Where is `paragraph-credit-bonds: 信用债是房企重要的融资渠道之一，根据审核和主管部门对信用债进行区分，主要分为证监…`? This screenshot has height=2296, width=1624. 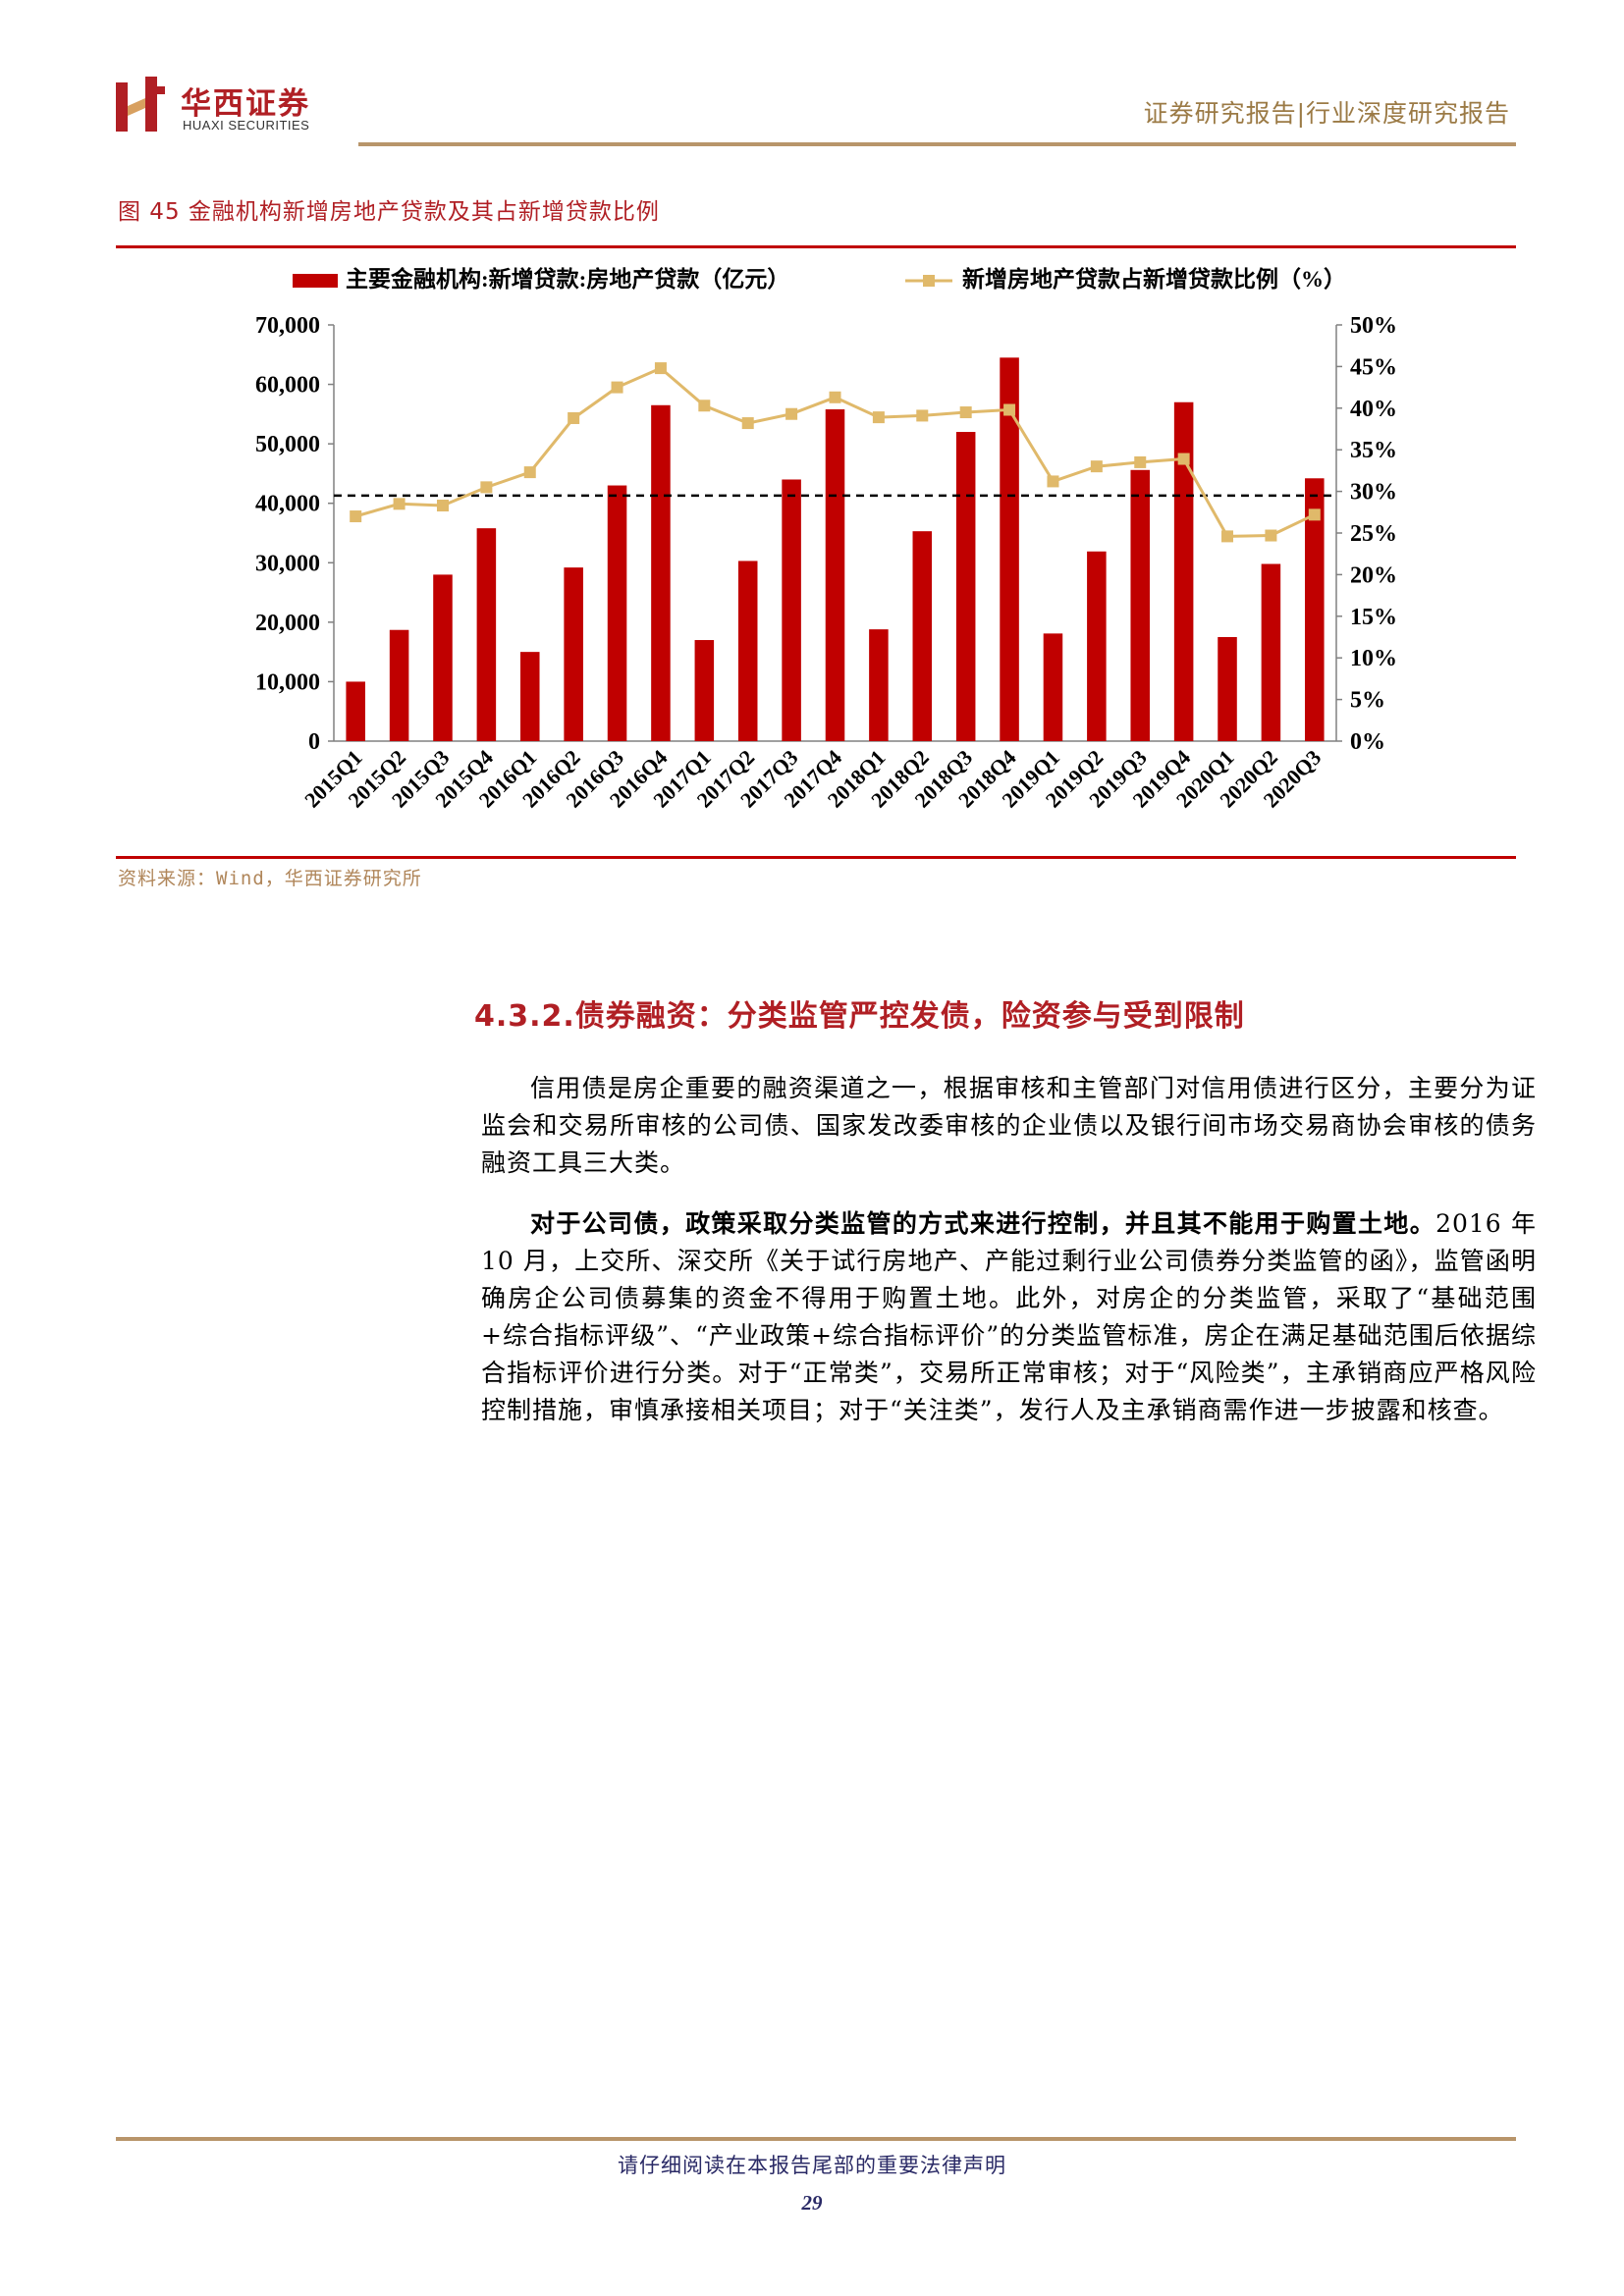
paragraph-credit-bonds: 信用债是房企重要的融资渠道之一，根据审核和主管部门对信用债进行区分，主要分为证监… is located at coordinates (1009, 1125).